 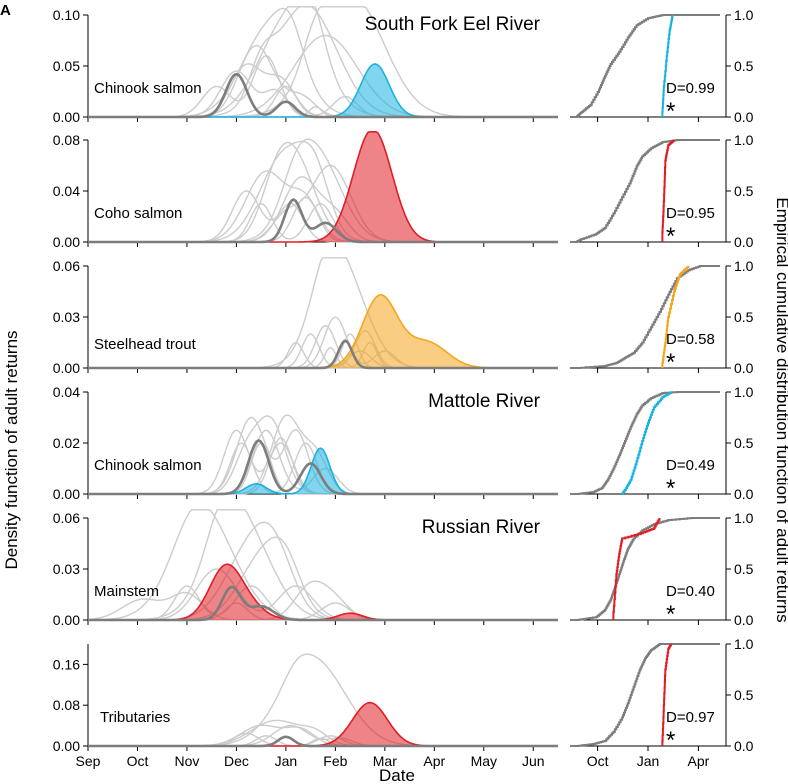 I want to click on x-tick-label: Oct, so click(x=138, y=761).